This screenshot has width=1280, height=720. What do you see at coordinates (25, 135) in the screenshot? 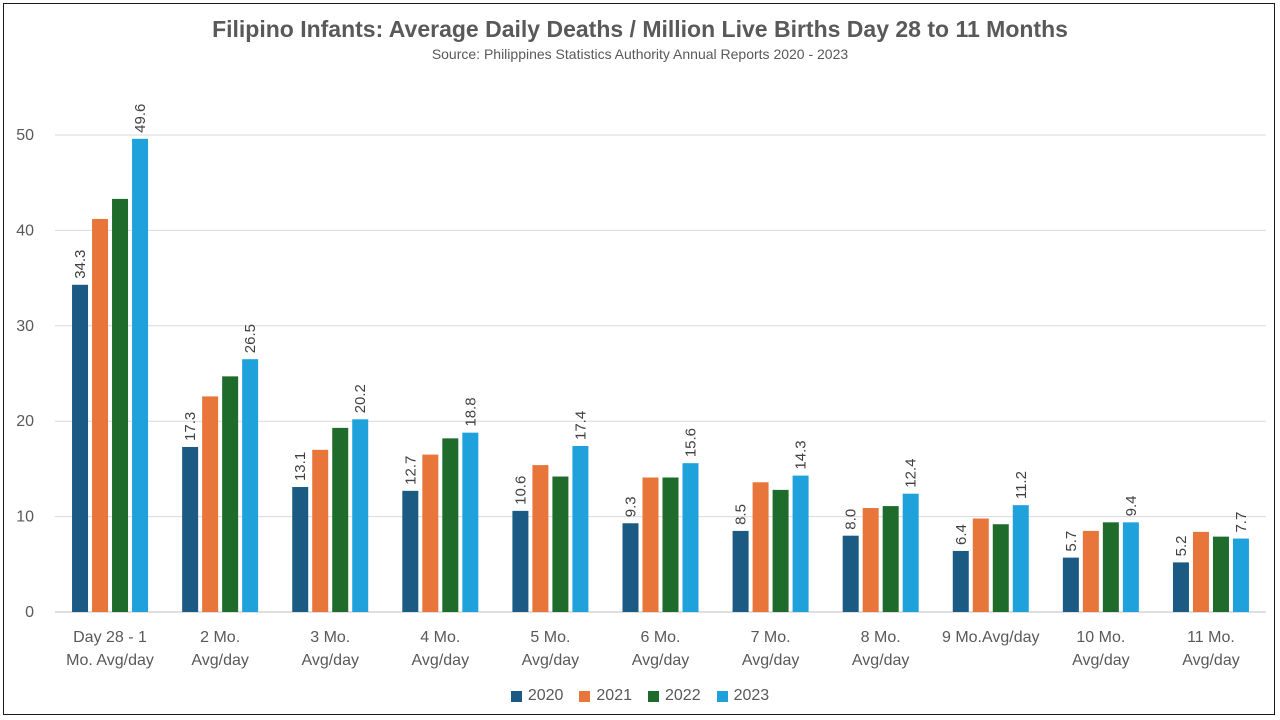
I see `y-tick-label: 50` at bounding box center [25, 135].